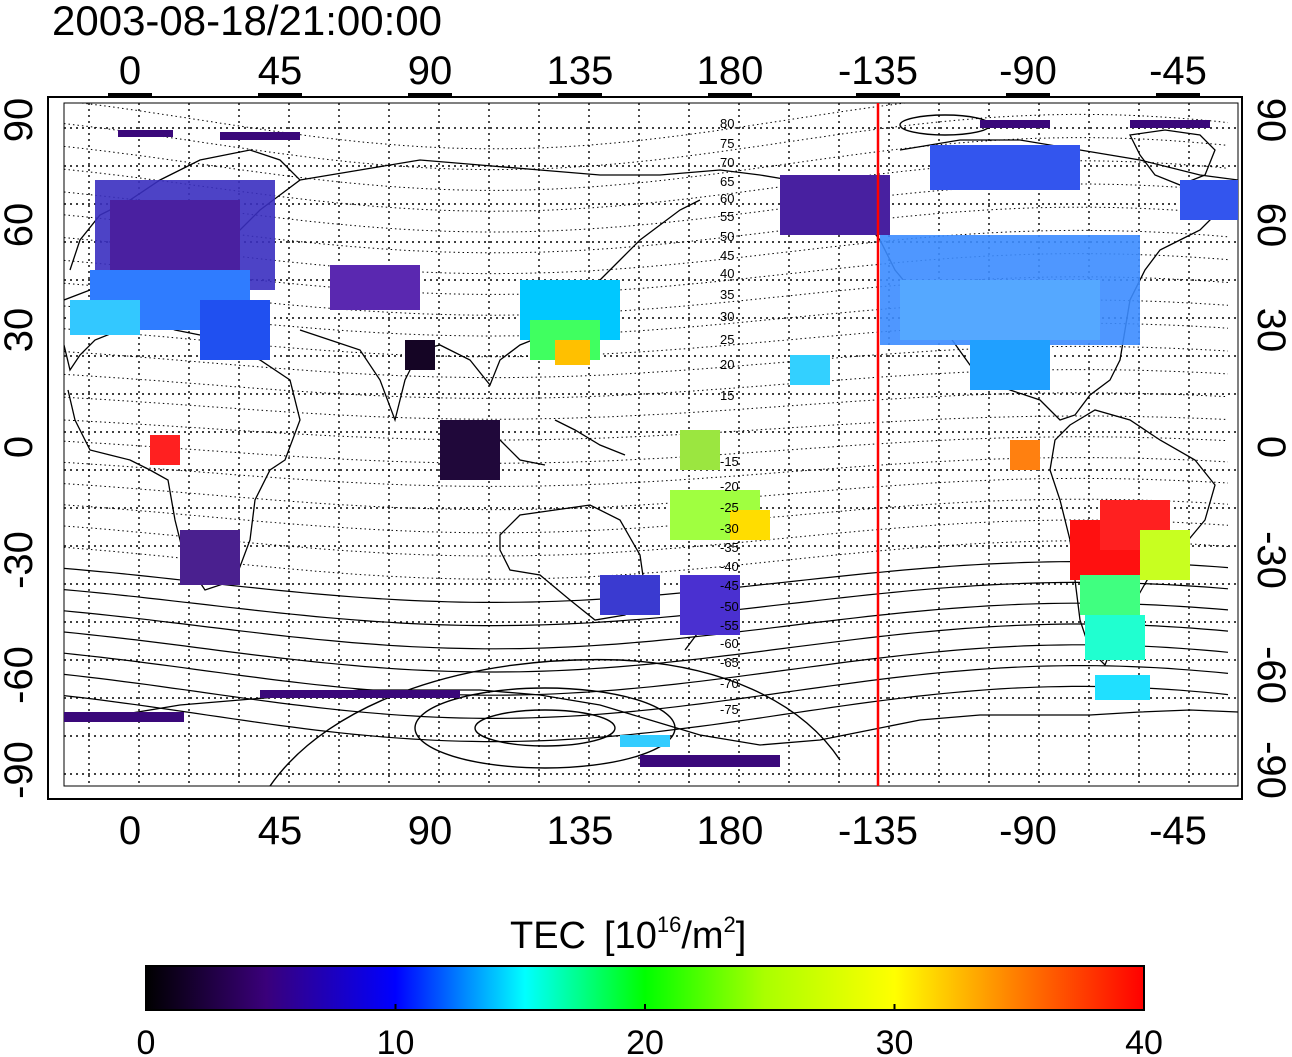  I want to click on contour-label: 25, so click(727, 339).